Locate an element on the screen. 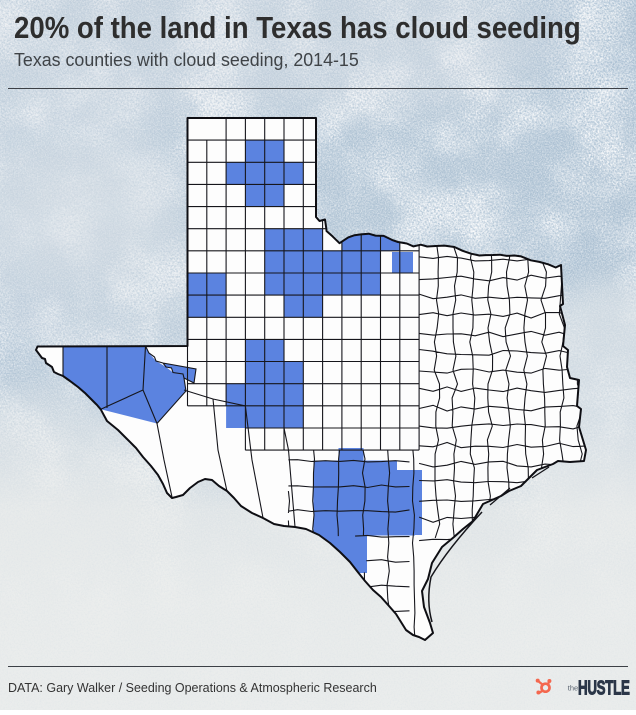 The width and height of the screenshot is (636, 715). svg-text: the is located at coordinates (573, 688).